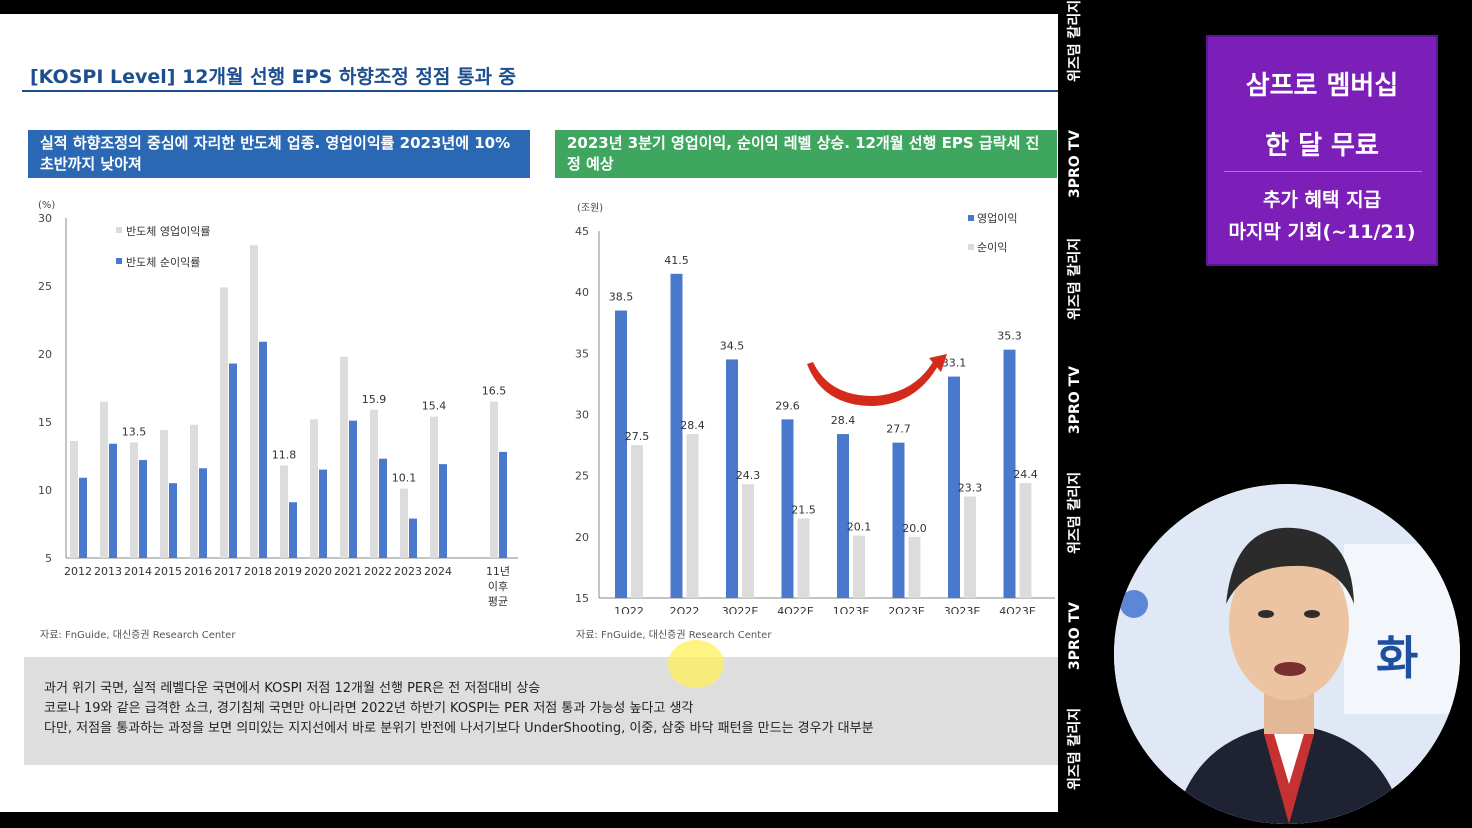 Image resolution: width=1472 pixels, height=828 pixels. I want to click on data-label-operating: 34.5, so click(732, 345).